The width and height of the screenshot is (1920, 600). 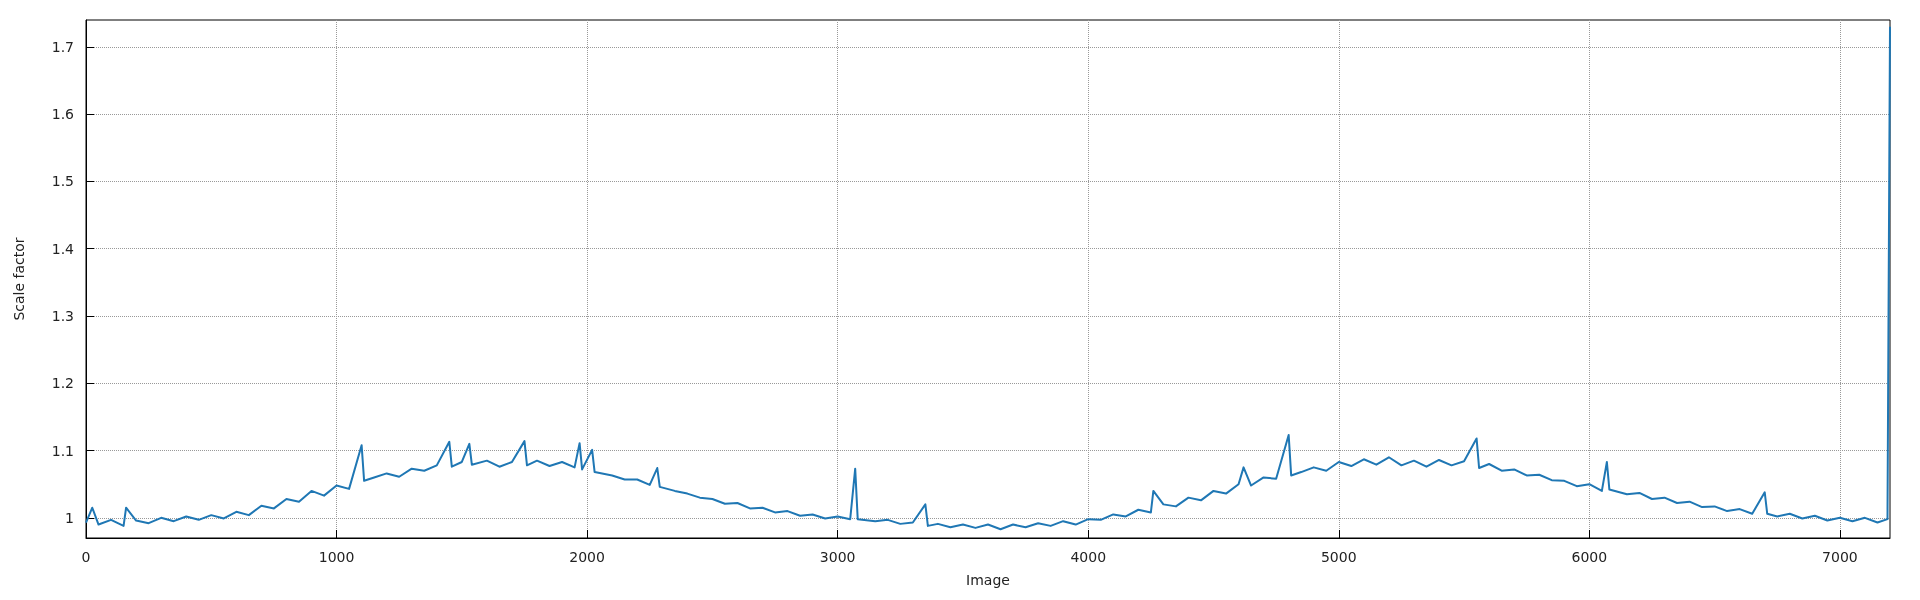 What do you see at coordinates (63, 114) in the screenshot?
I see `y-tick-label: 1.6` at bounding box center [63, 114].